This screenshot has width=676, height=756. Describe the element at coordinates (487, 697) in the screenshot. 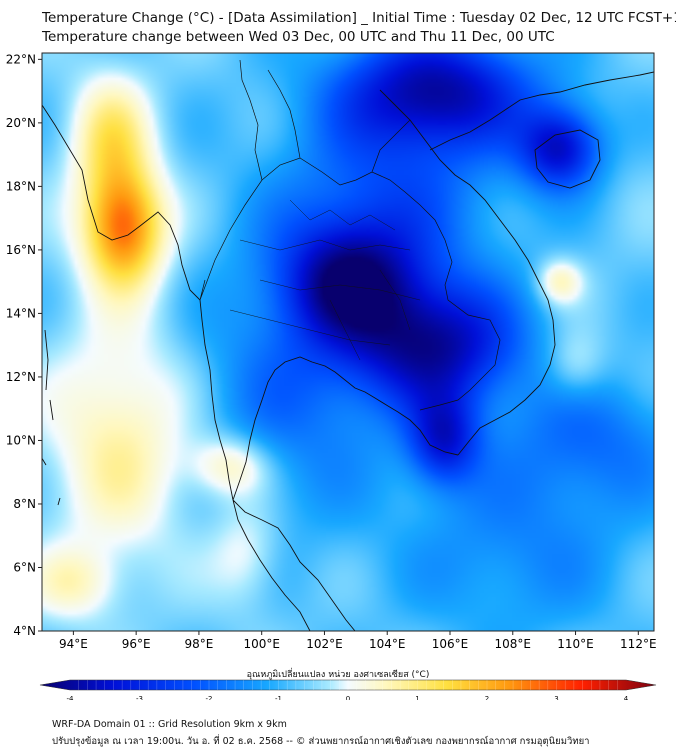

I see `colorbar-tick-label: 2` at that location.